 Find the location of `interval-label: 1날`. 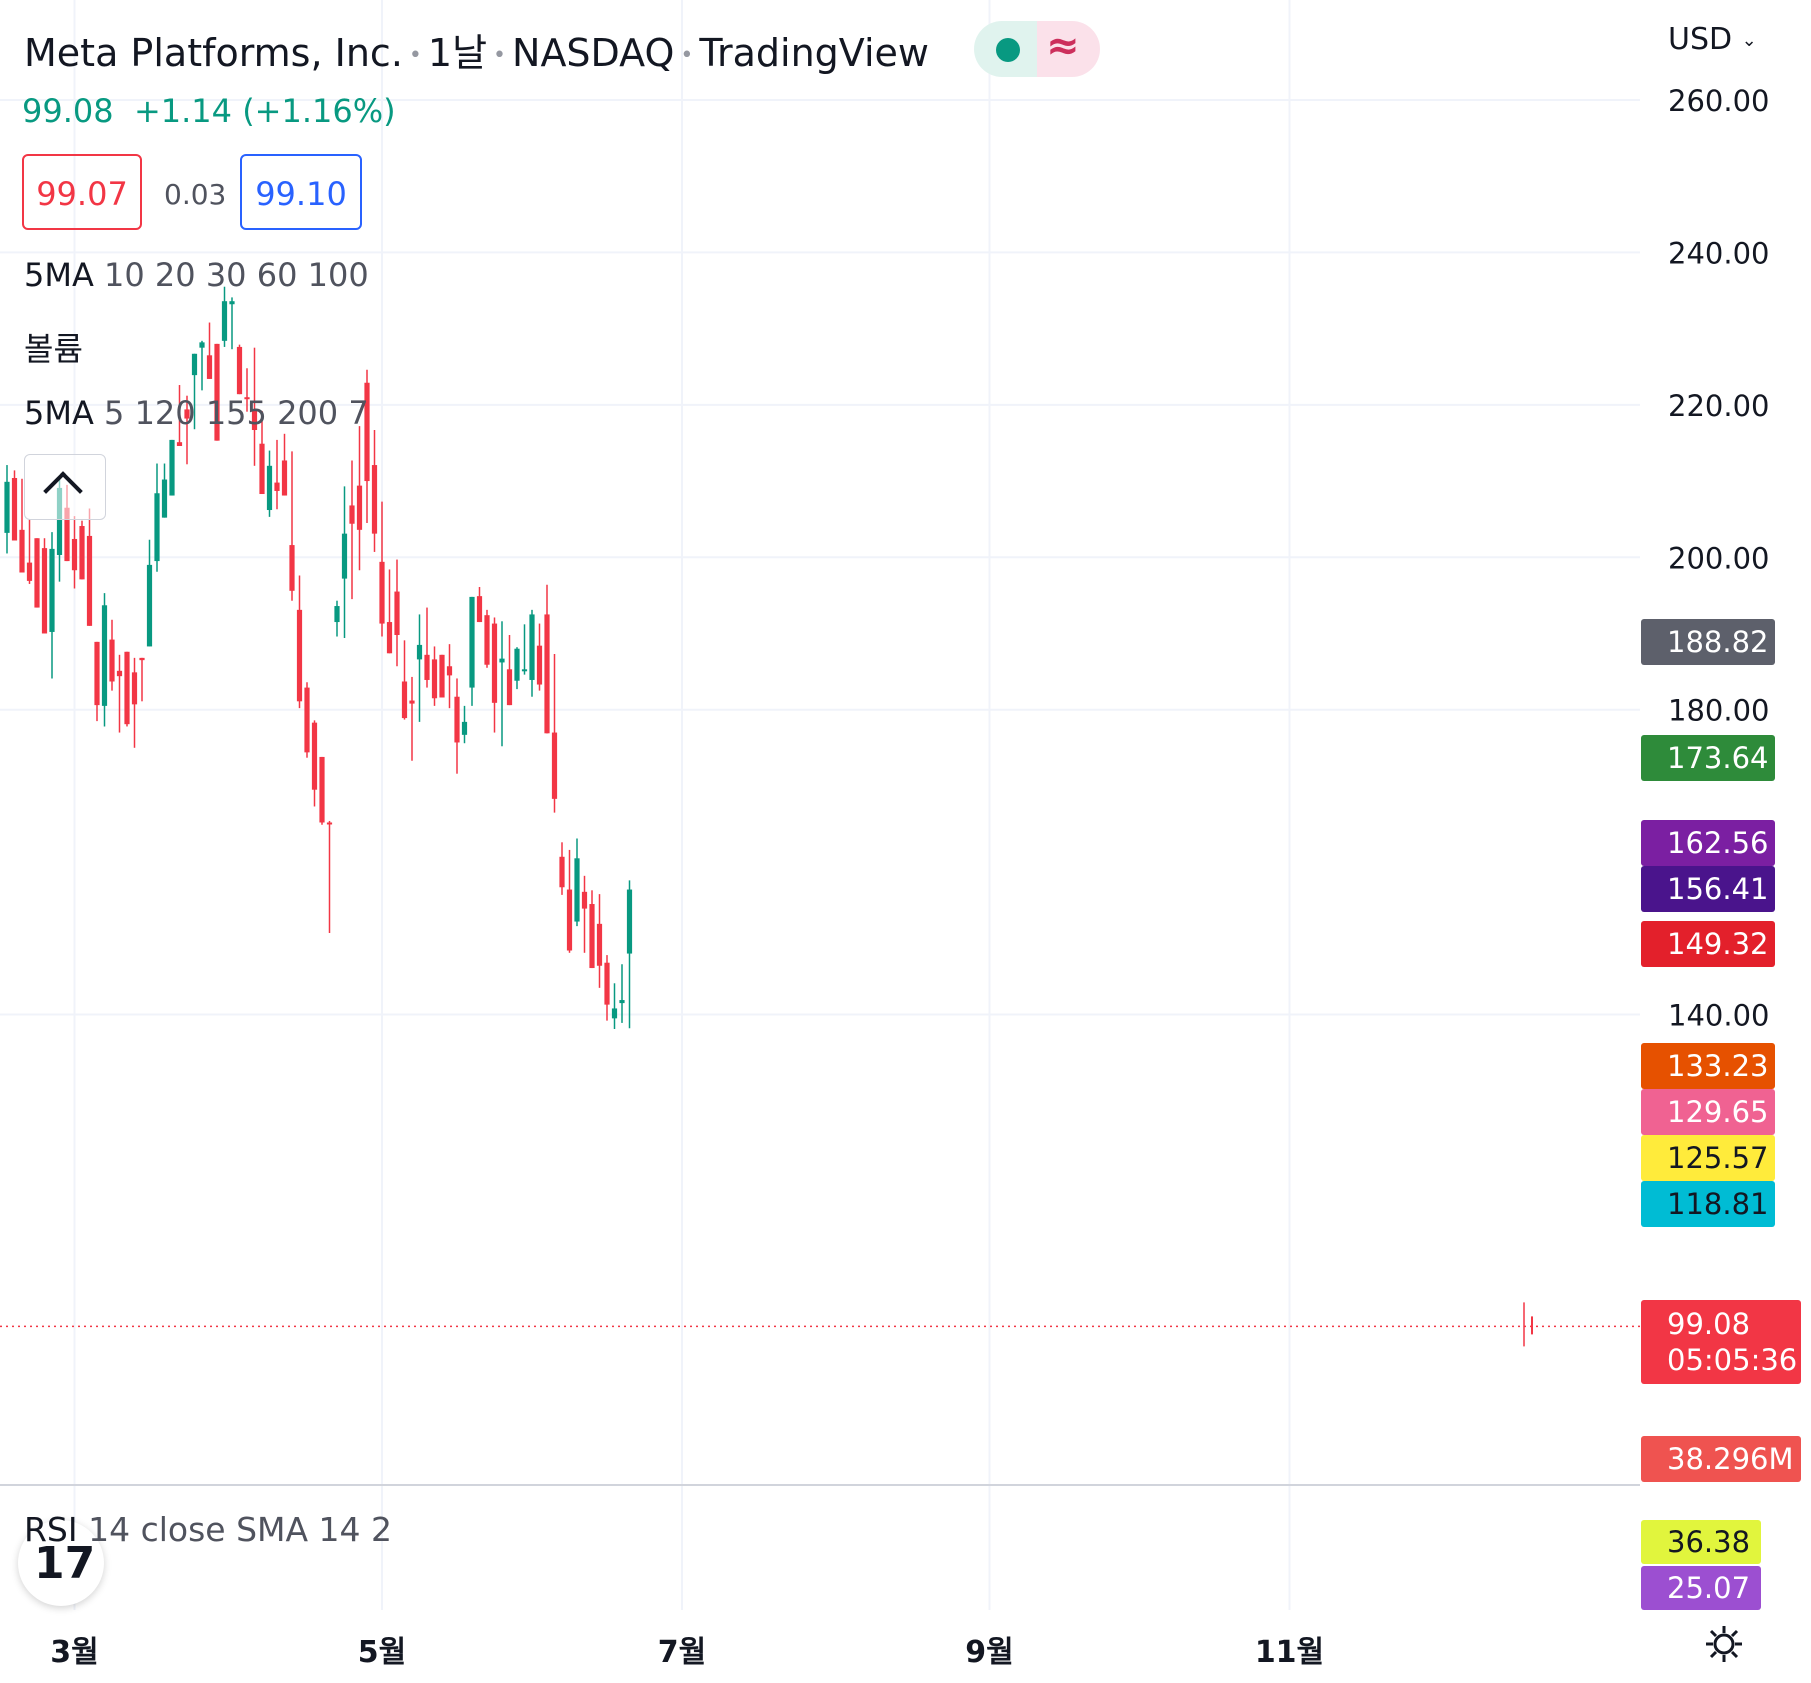

interval-label: 1날 is located at coordinates (457, 53).